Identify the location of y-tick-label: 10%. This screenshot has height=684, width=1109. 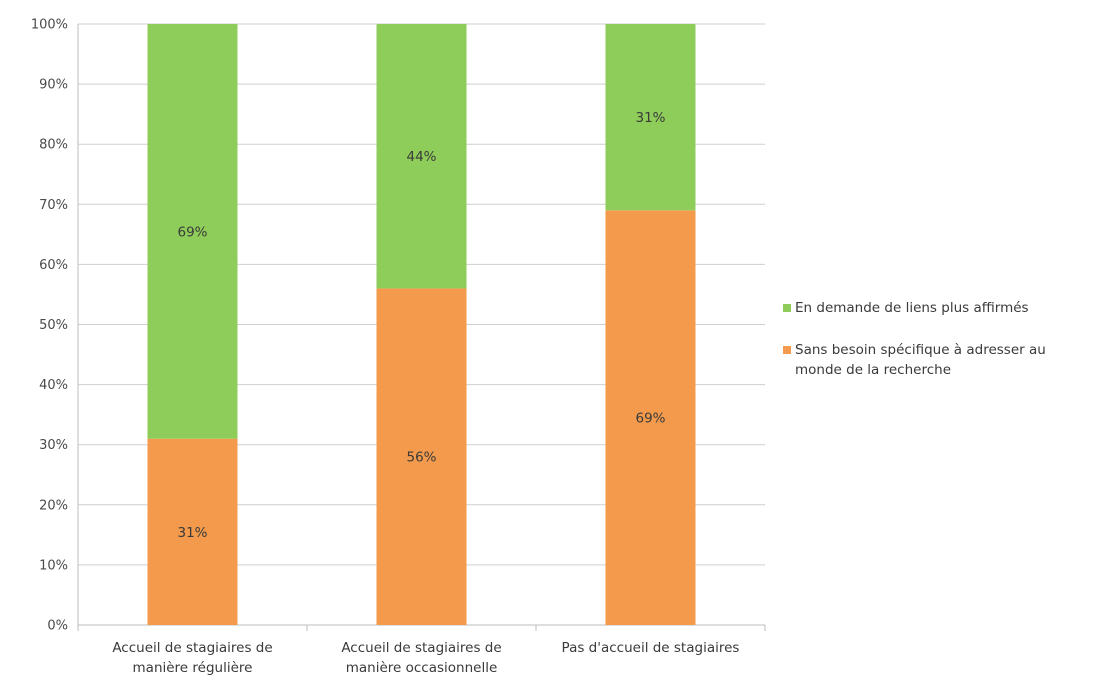
(53, 565).